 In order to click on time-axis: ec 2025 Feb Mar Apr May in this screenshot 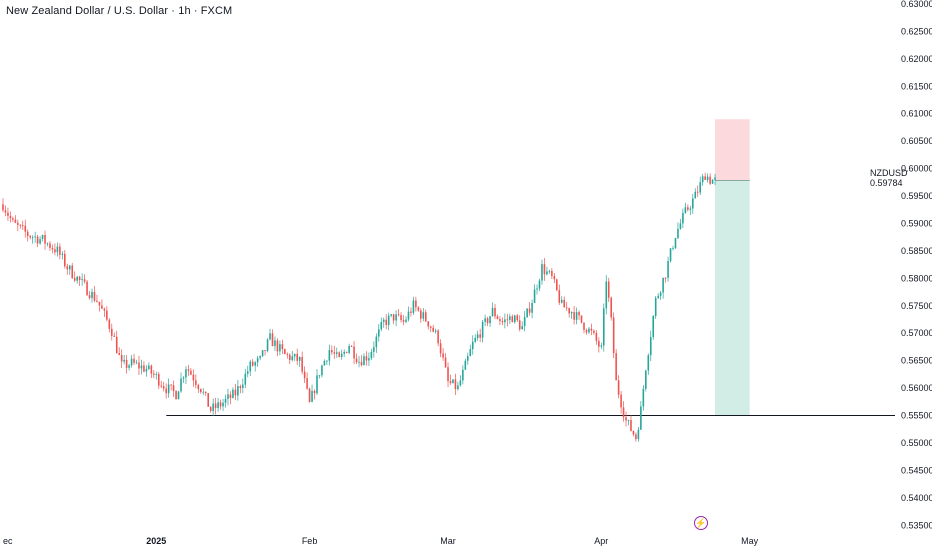, I will do `click(381, 541)`.